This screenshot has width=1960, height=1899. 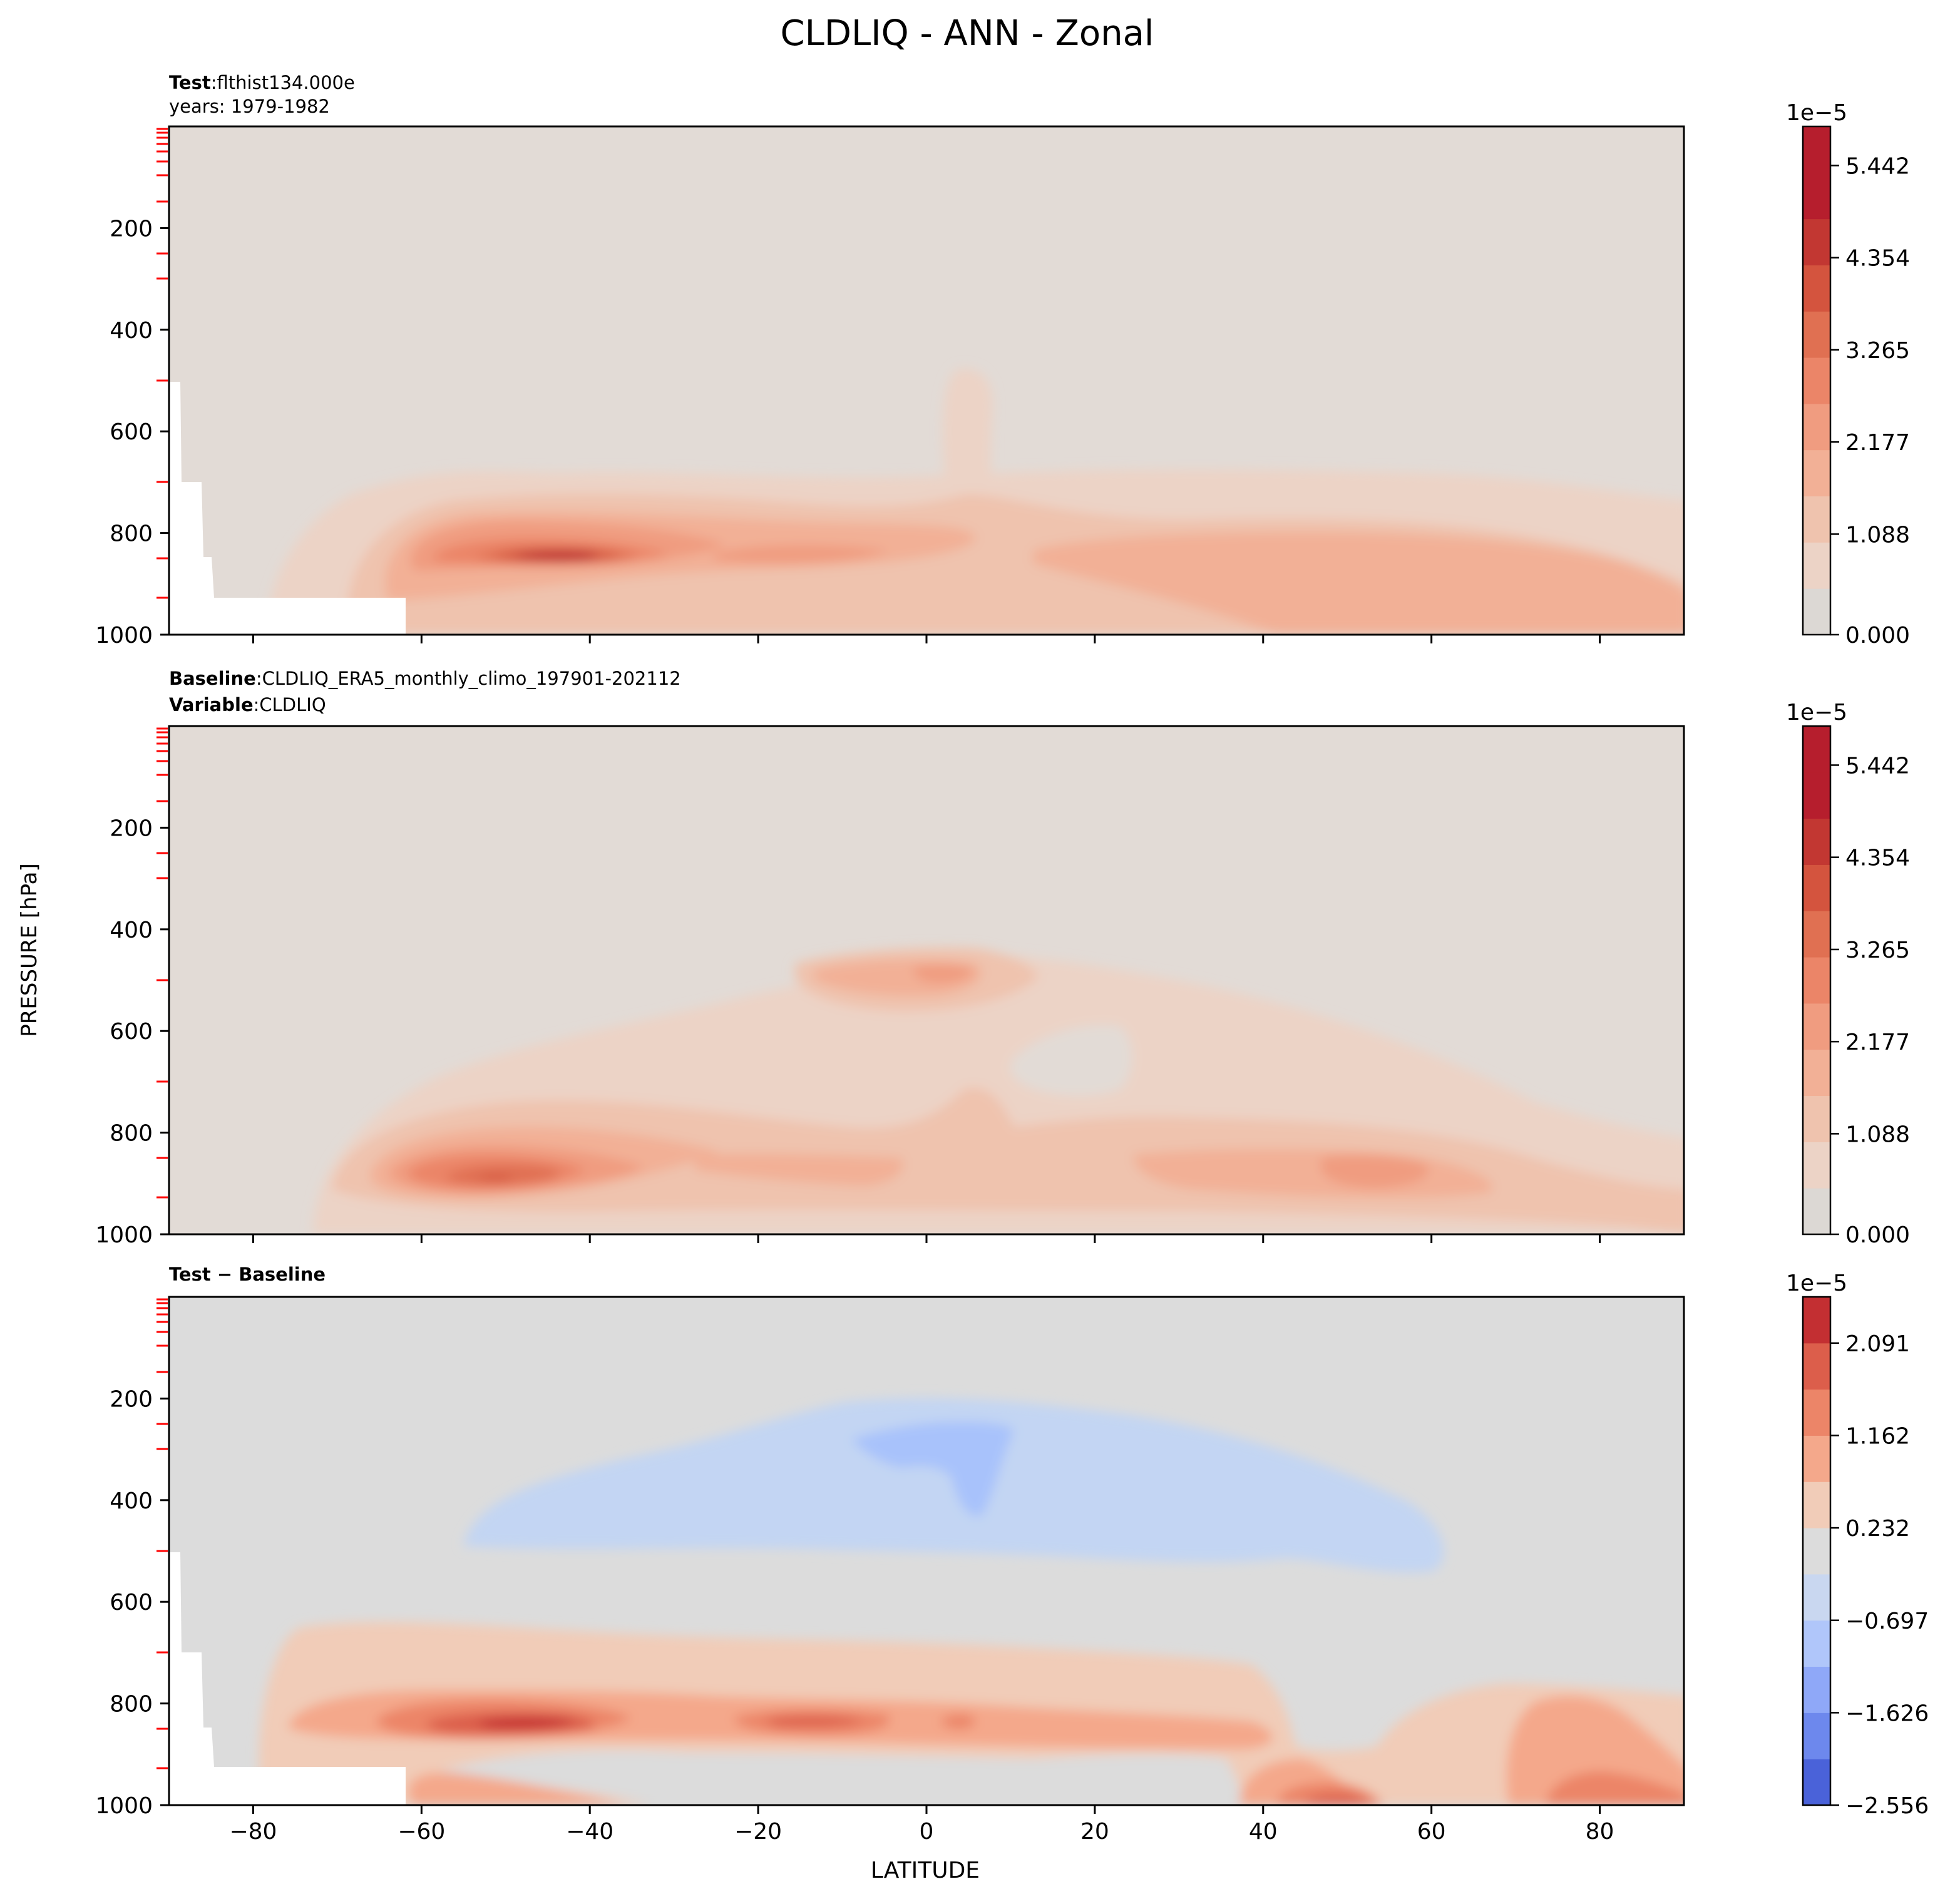 What do you see at coordinates (190, 82) in the screenshot?
I see `header-label: Test` at bounding box center [190, 82].